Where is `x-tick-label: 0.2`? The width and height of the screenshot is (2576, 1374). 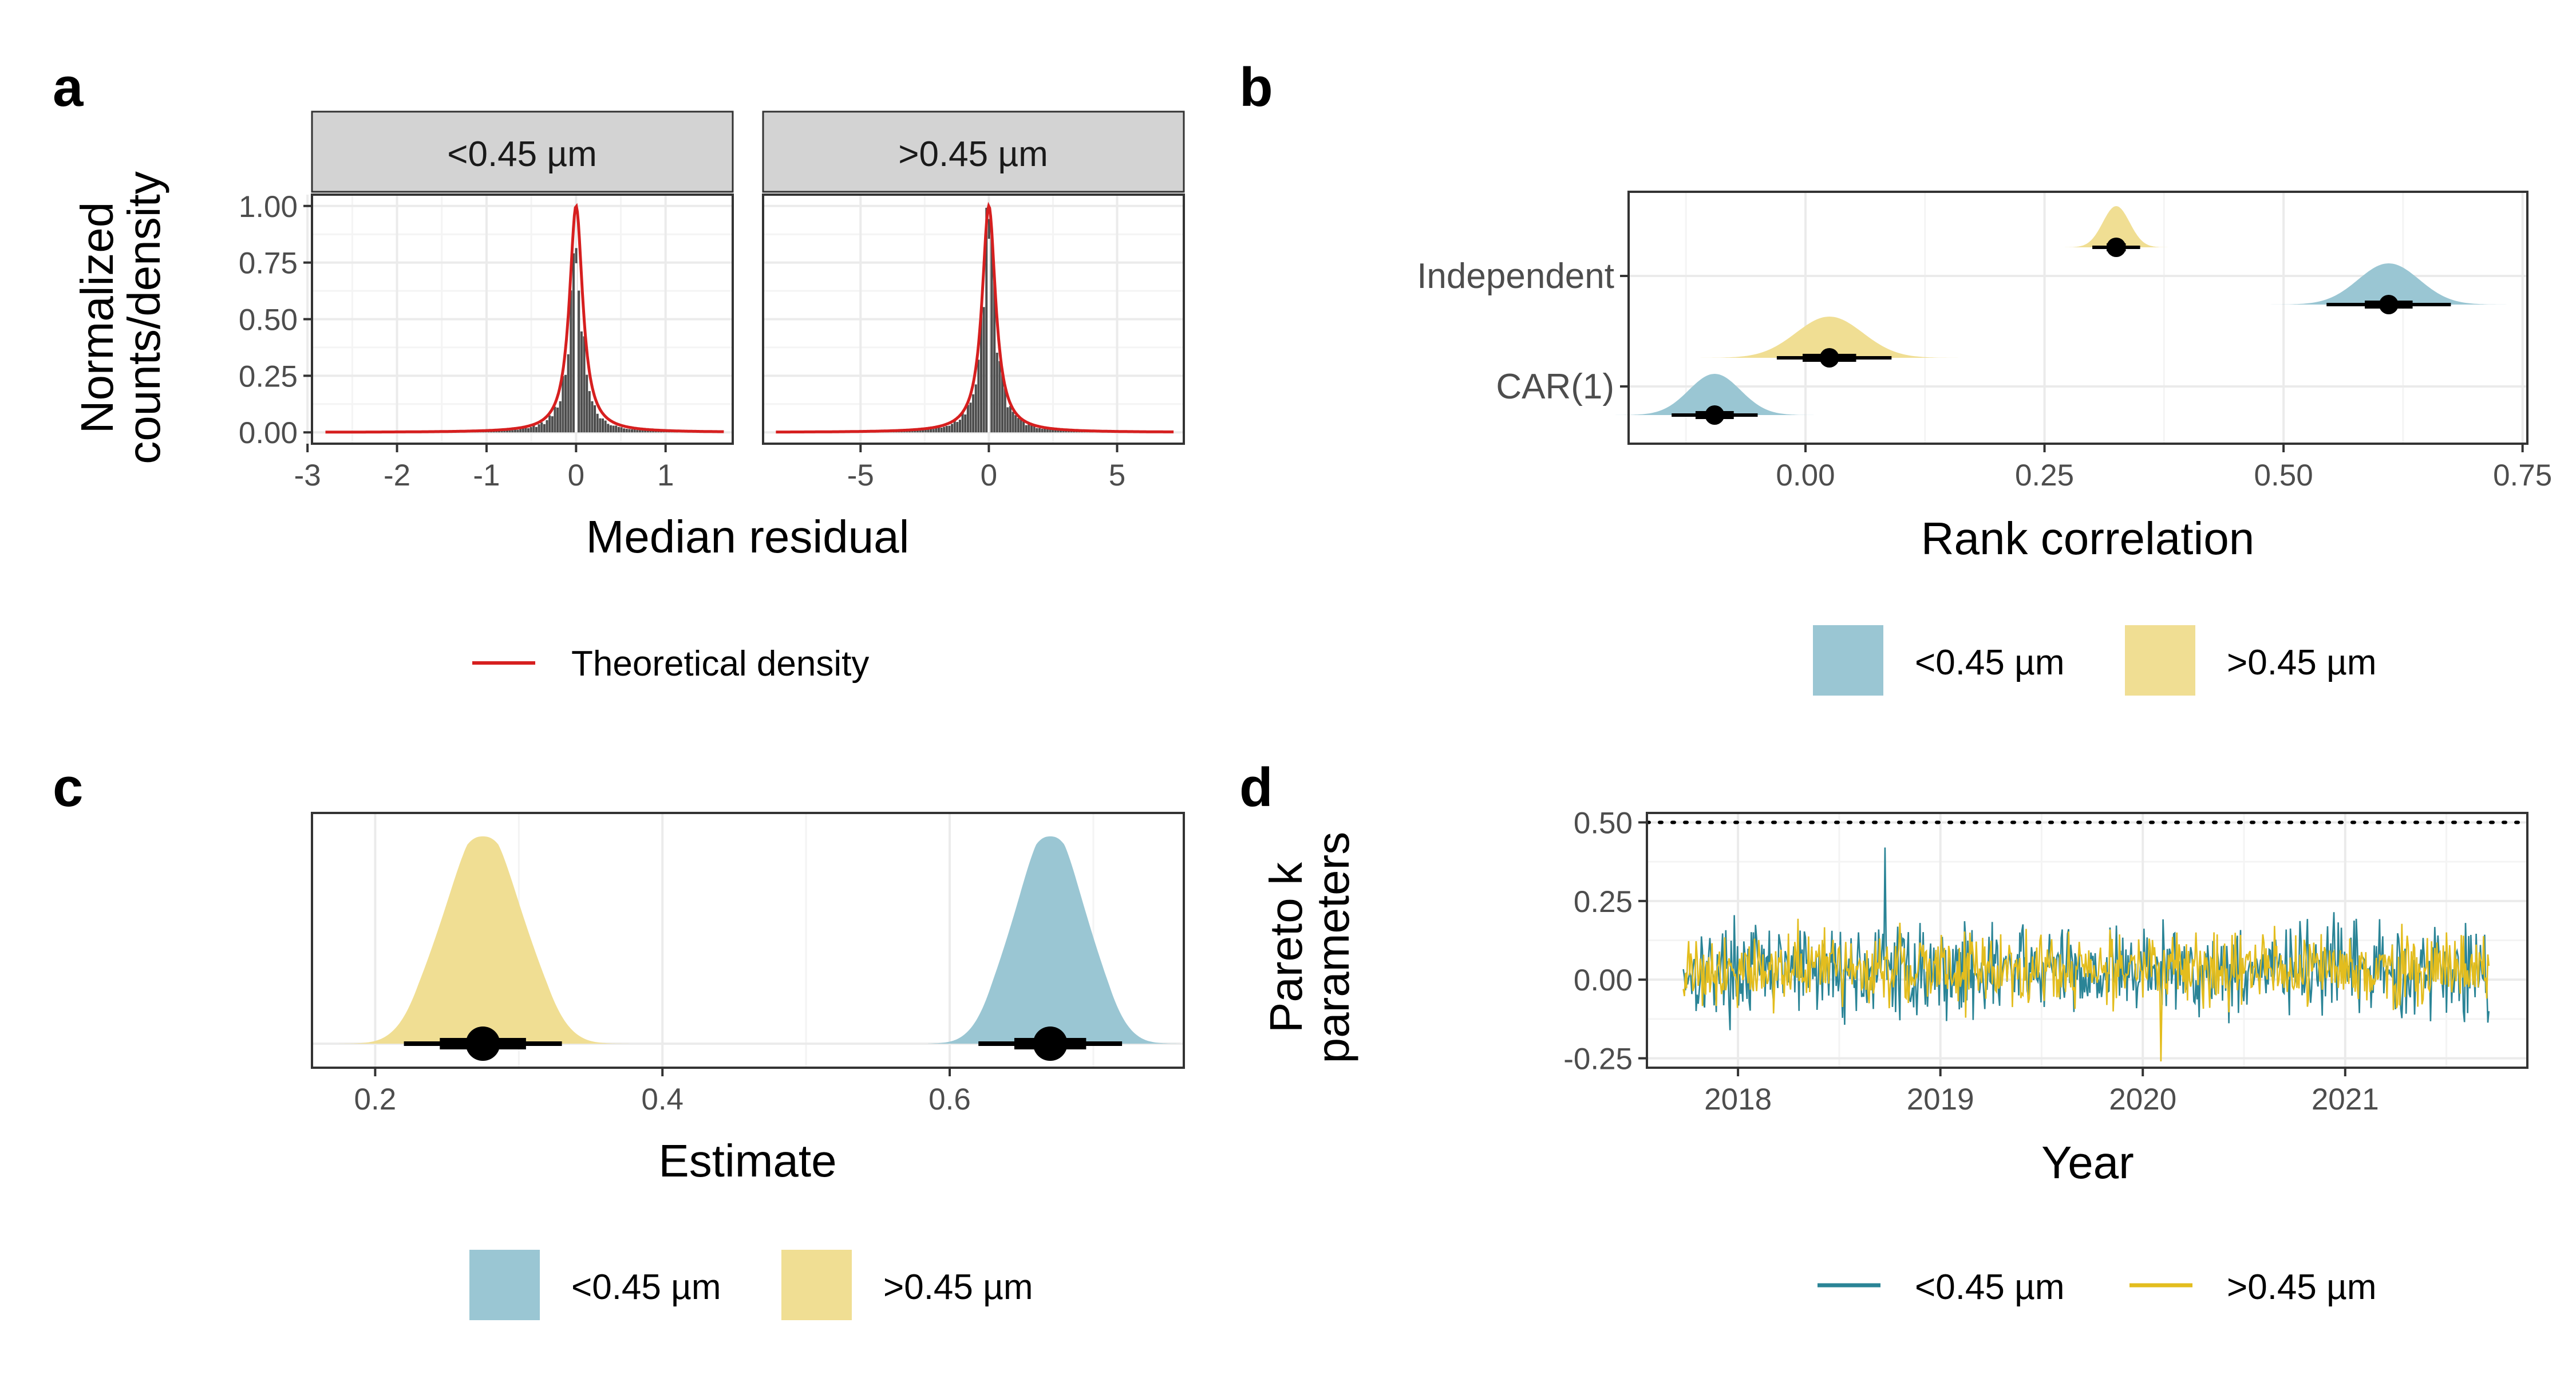
x-tick-label: 0.2 is located at coordinates (375, 1099).